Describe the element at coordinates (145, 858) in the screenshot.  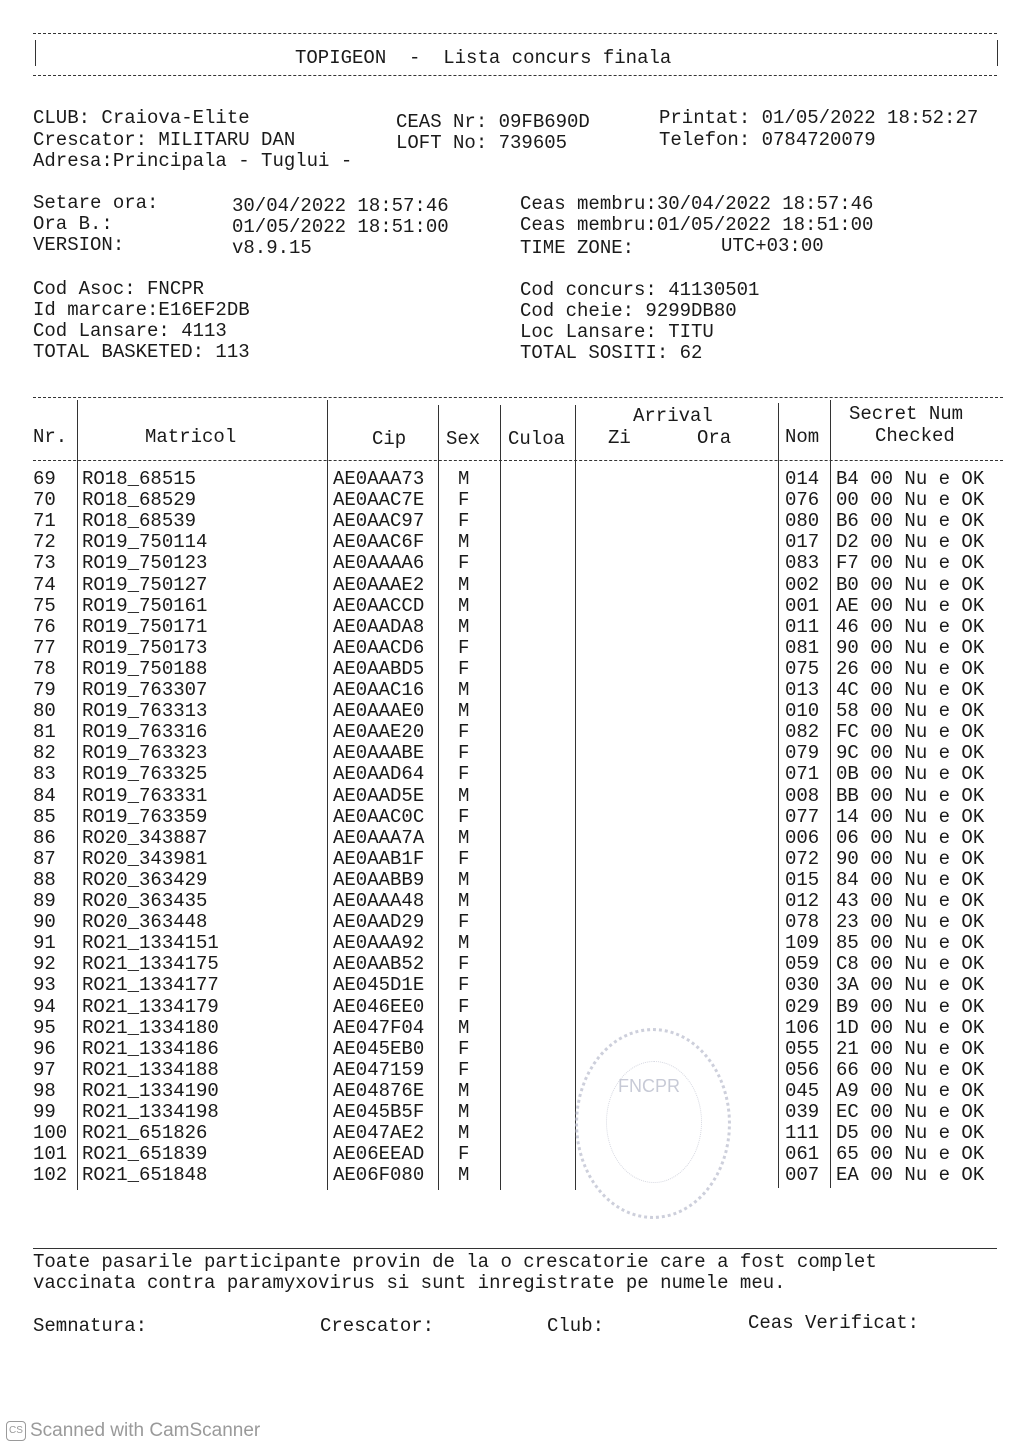
I see `row-matricol: RO20_343981` at that location.